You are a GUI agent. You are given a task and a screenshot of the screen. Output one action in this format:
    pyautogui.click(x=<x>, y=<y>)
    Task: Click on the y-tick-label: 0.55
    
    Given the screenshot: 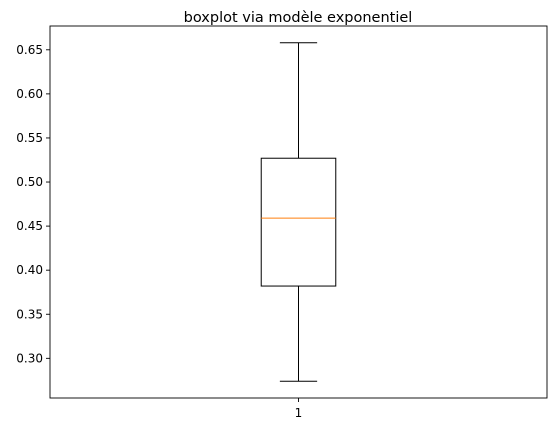 What is the action you would take?
    pyautogui.click(x=29, y=138)
    